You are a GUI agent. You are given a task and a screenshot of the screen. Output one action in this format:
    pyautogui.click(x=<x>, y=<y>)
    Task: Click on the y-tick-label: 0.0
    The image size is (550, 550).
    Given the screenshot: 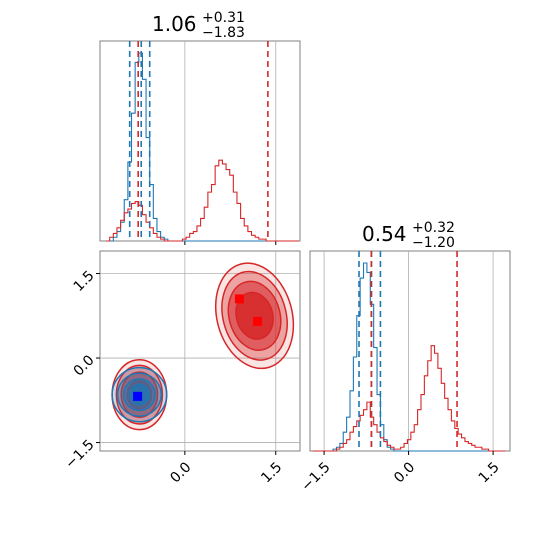 What is the action you would take?
    pyautogui.click(x=84, y=365)
    